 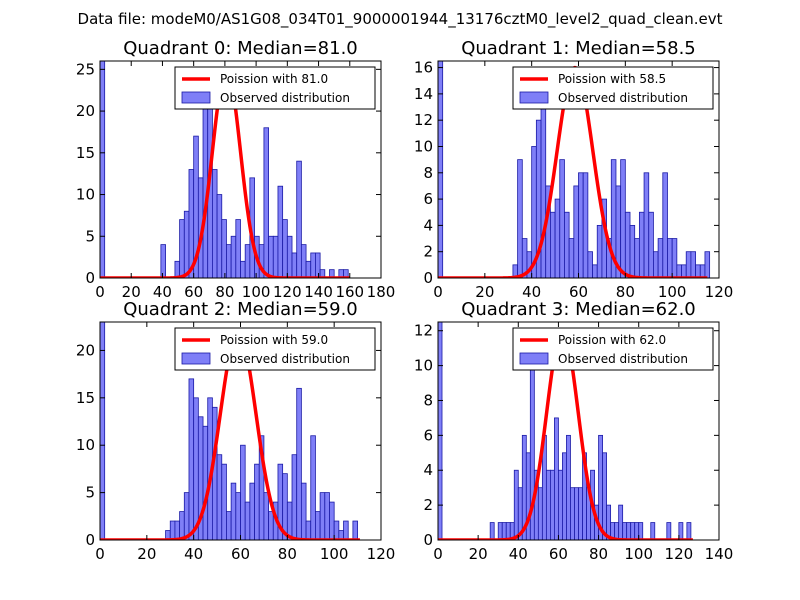 I want to click on x-tick-label: 80, so click(x=625, y=292).